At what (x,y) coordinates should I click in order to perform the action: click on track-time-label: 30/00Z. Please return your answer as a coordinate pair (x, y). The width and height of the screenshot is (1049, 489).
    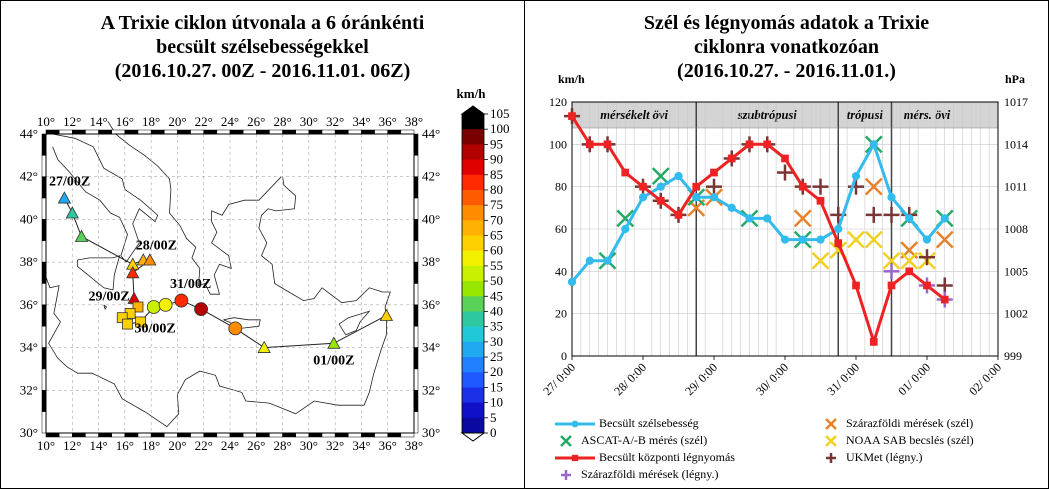
    Looking at the image, I should click on (154, 329).